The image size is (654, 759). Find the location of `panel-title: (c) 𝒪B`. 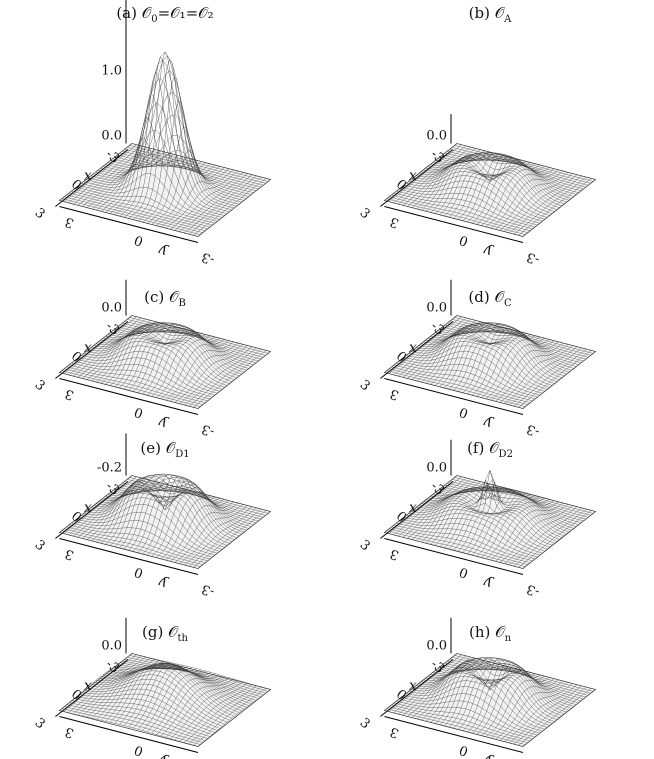

panel-title: (c) 𝒪B is located at coordinates (165, 298).